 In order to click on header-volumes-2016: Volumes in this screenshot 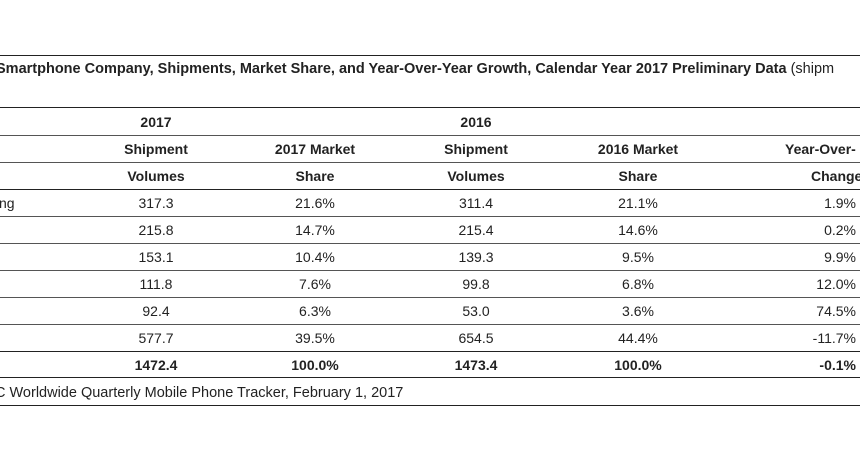, I will do `click(476, 176)`.